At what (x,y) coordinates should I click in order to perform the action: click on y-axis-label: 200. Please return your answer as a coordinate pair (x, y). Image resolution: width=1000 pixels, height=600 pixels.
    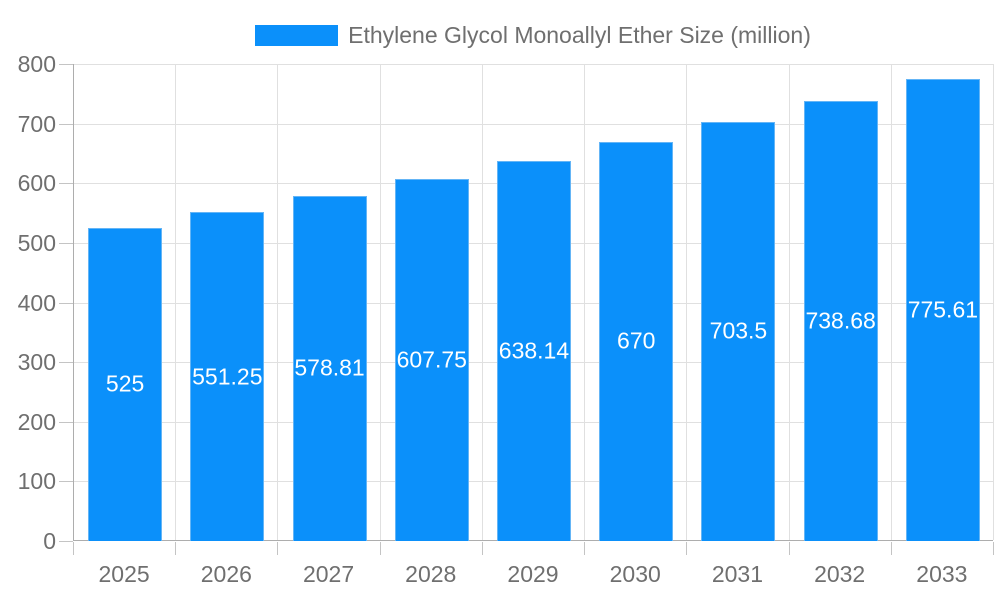
    Looking at the image, I should click on (36, 421).